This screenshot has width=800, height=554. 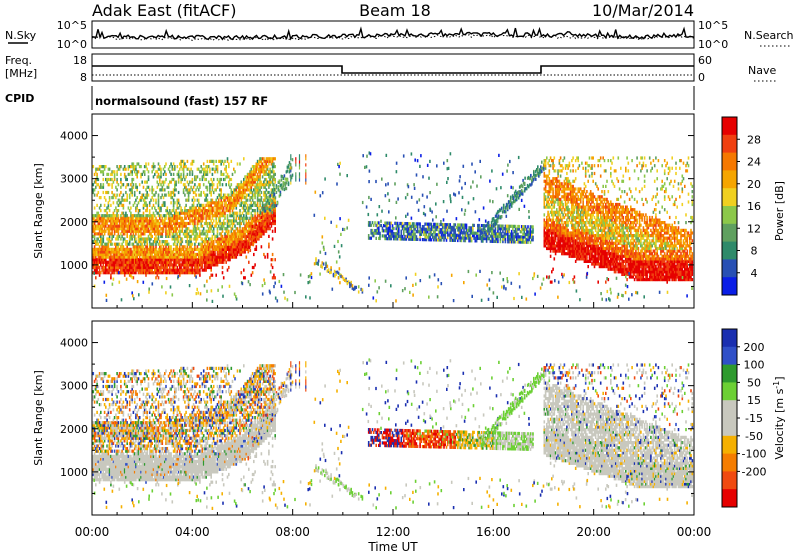 I want to click on nsky-tick-top: 10^5, so click(x=72, y=25).